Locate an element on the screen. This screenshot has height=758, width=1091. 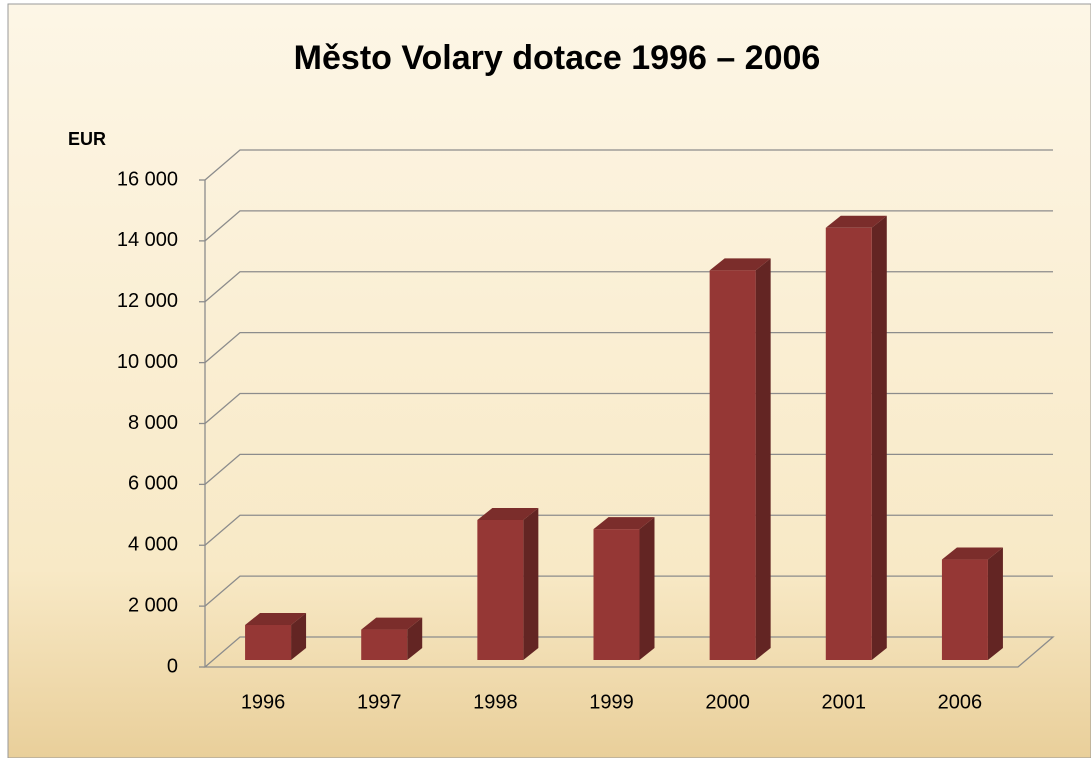
y-tick-label: 12 000 is located at coordinates (147, 301).